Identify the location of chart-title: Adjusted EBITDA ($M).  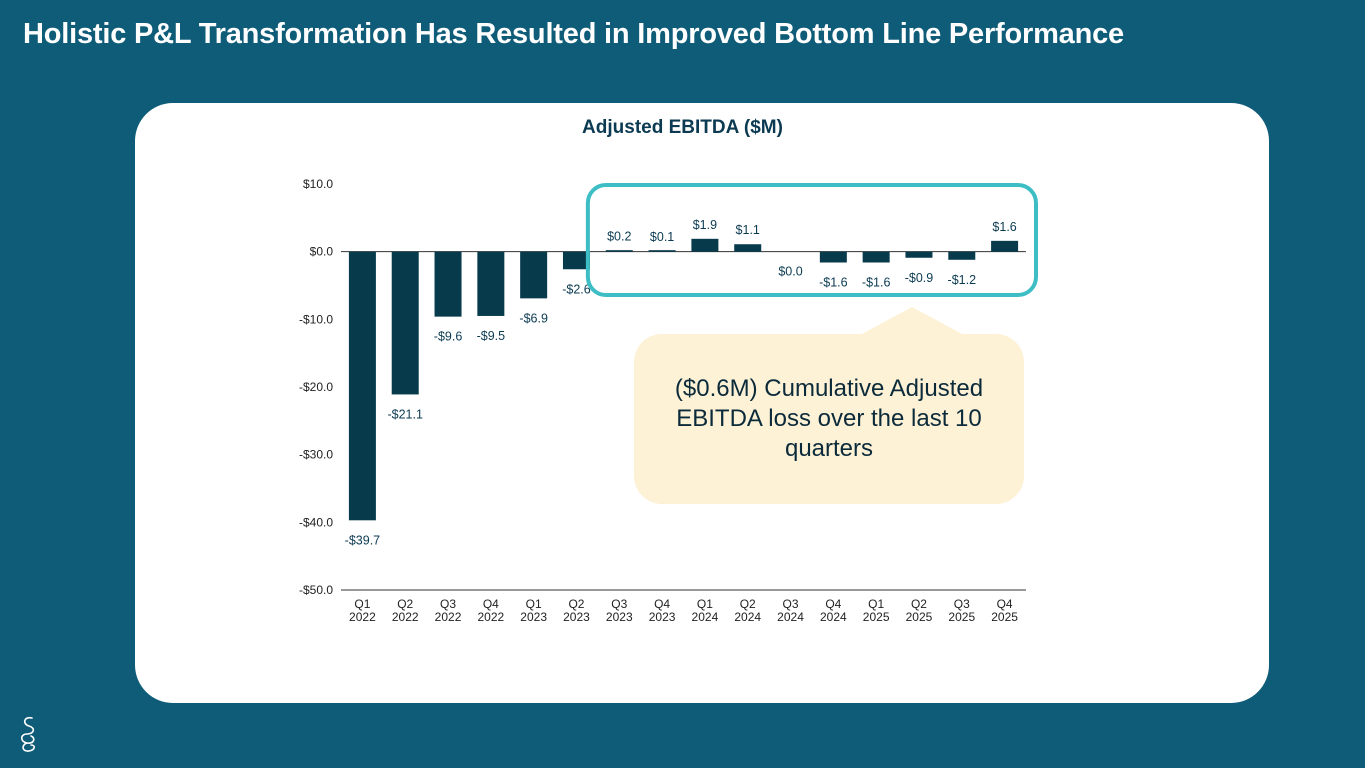
(682, 127).